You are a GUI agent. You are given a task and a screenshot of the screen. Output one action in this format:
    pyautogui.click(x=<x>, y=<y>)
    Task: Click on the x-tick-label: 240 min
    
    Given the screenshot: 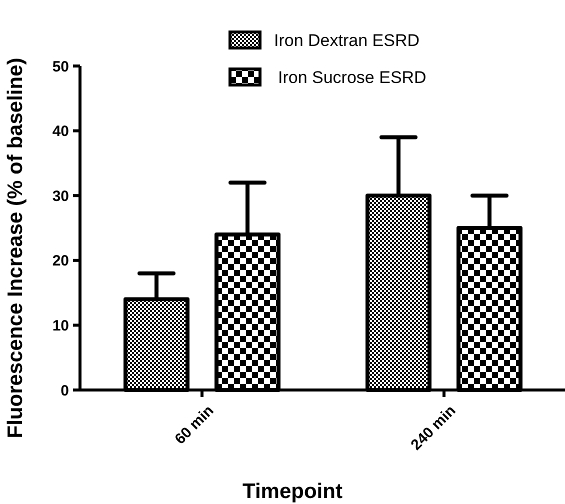 What is the action you would take?
    pyautogui.click(x=434, y=428)
    